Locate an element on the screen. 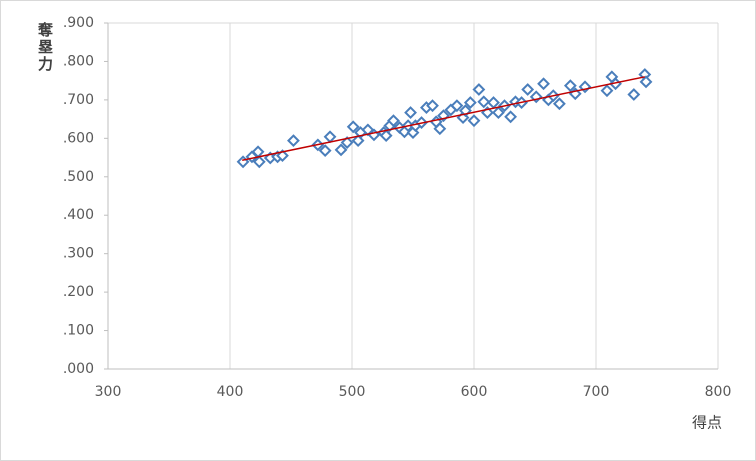 Image resolution: width=756 pixels, height=461 pixels. x-tick-label: 400 is located at coordinates (230, 392).